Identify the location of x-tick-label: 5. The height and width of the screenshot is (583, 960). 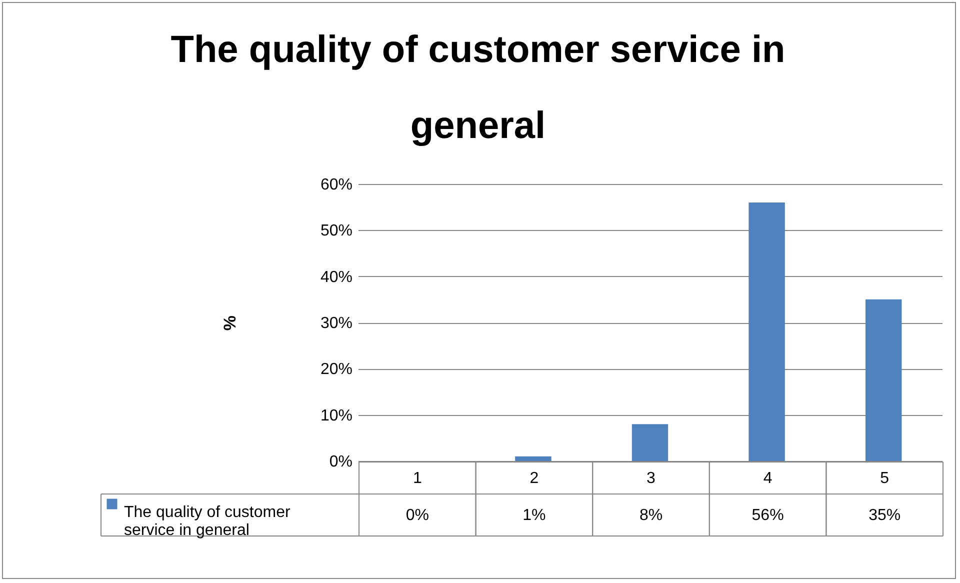
(885, 478).